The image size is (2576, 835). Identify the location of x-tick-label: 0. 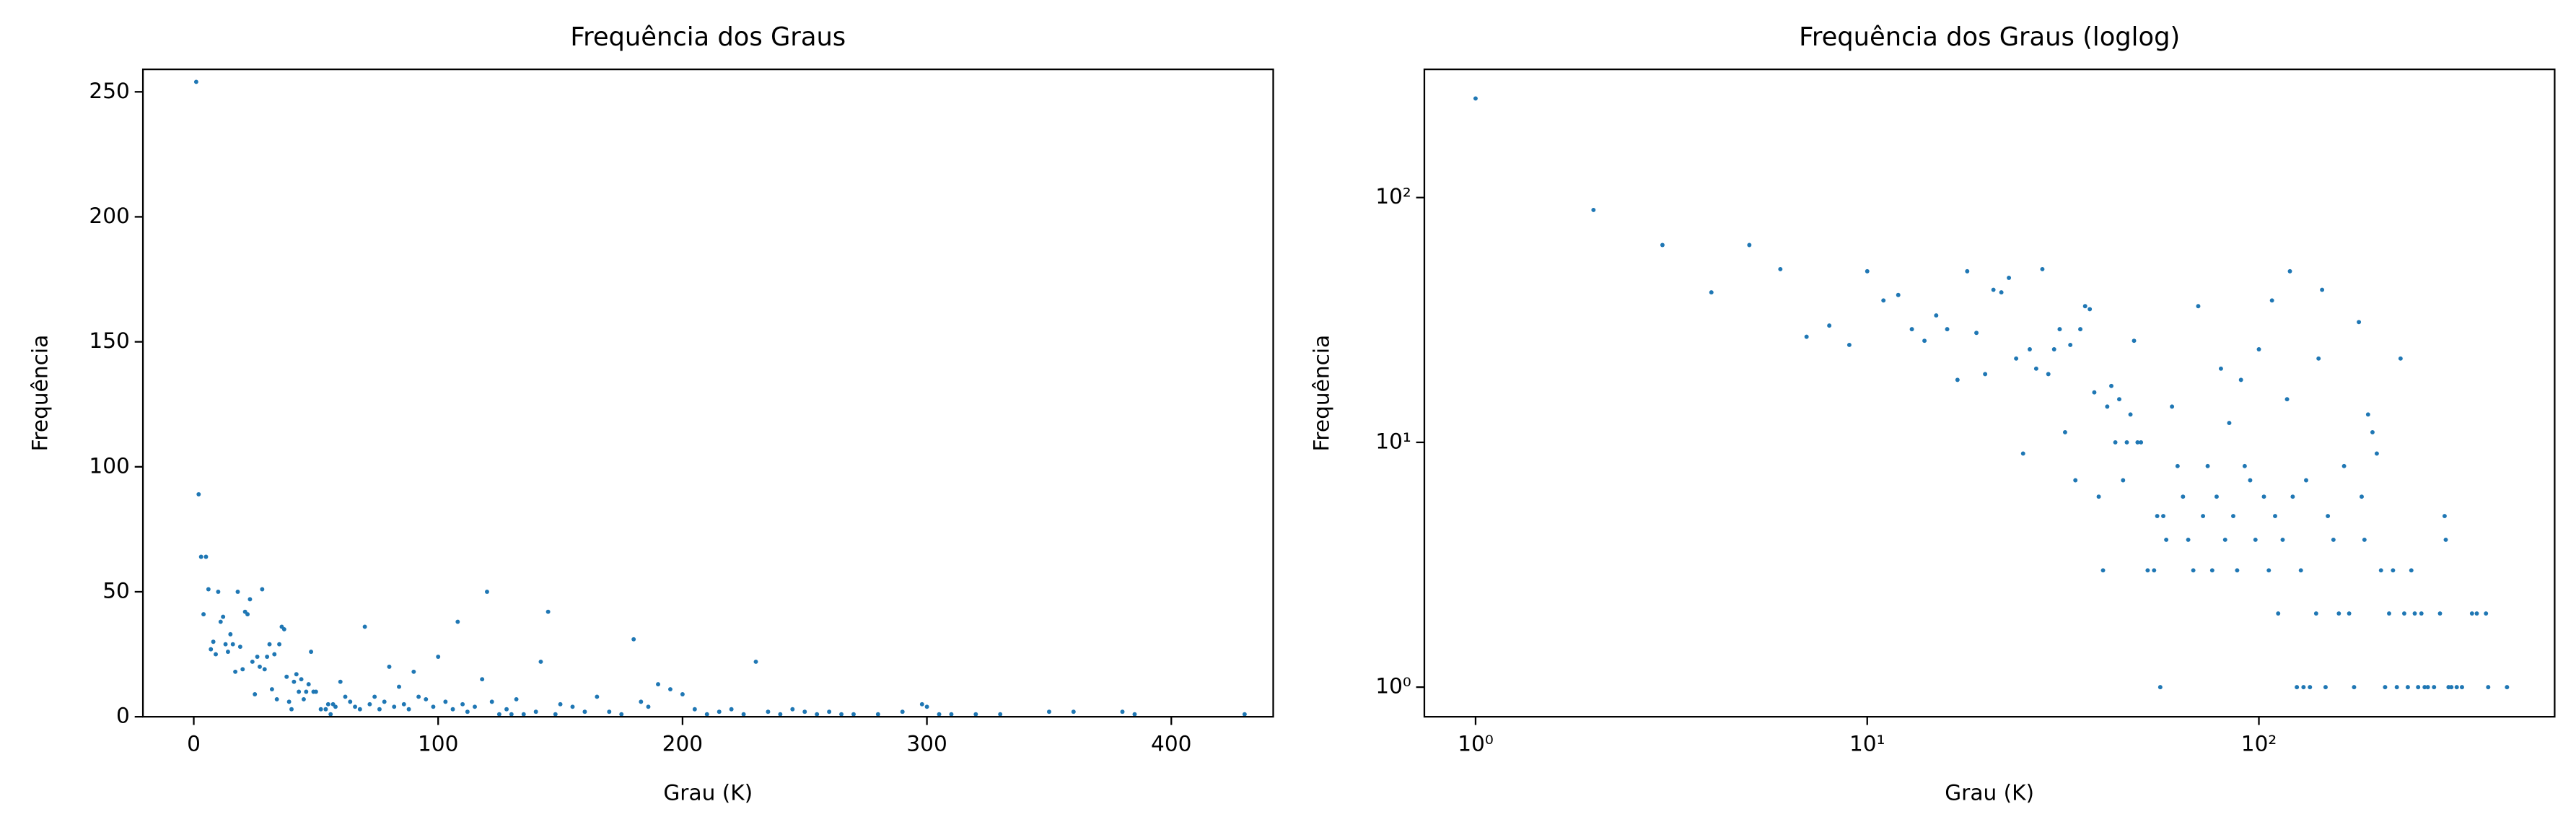
(194, 743).